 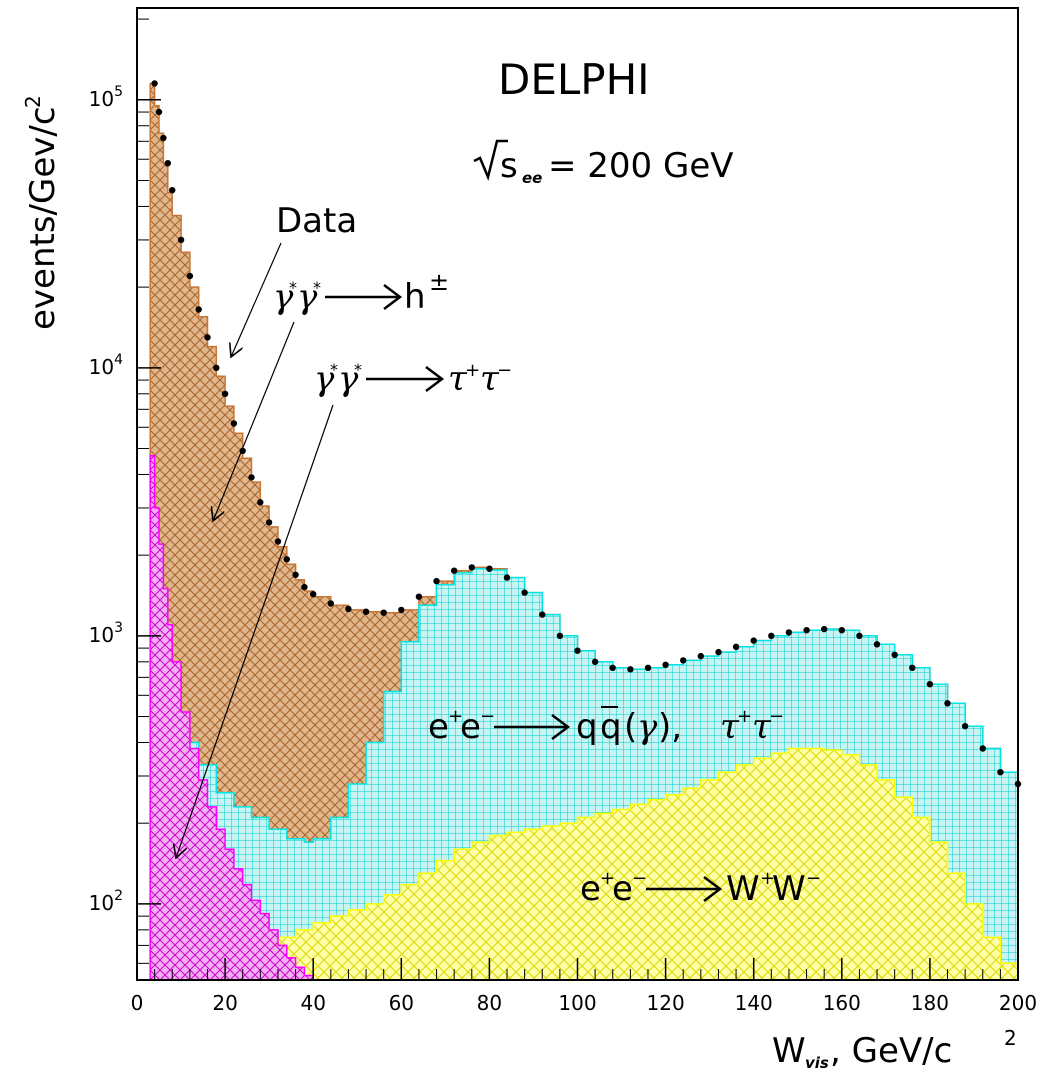 I want to click on arrow-tautau, so click(x=255, y=631).